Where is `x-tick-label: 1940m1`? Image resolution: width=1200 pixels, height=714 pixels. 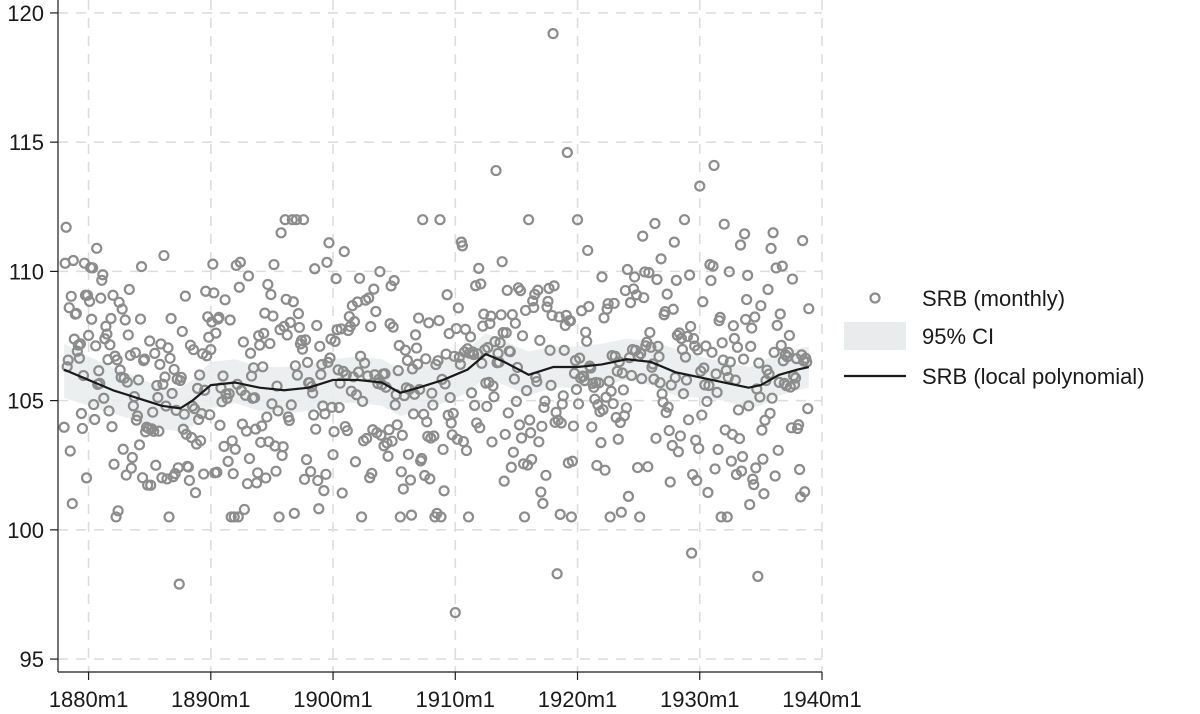 x-tick-label: 1940m1 is located at coordinates (822, 699).